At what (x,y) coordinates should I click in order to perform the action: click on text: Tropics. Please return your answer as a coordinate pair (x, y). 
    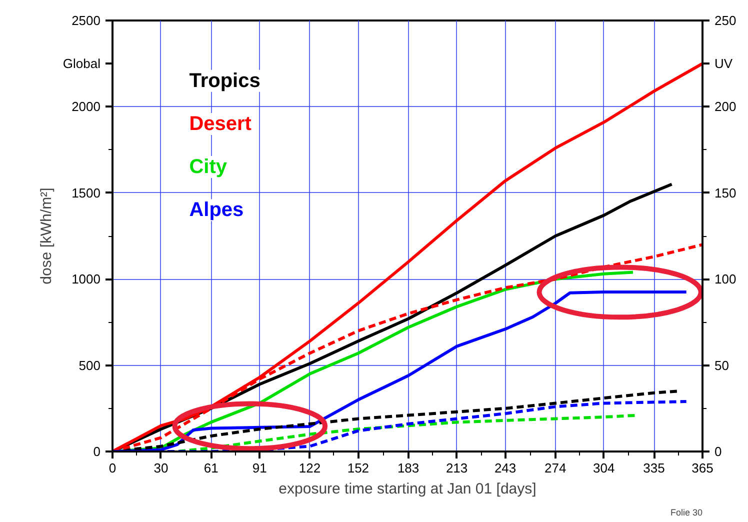
    Looking at the image, I should click on (224, 81).